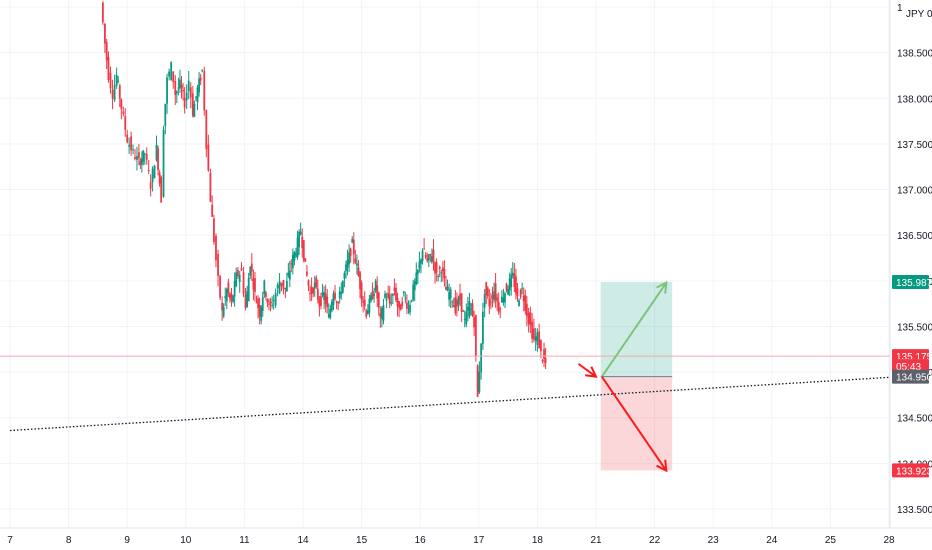 The image size is (932, 550). I want to click on time-tick-label: 28, so click(889, 540).